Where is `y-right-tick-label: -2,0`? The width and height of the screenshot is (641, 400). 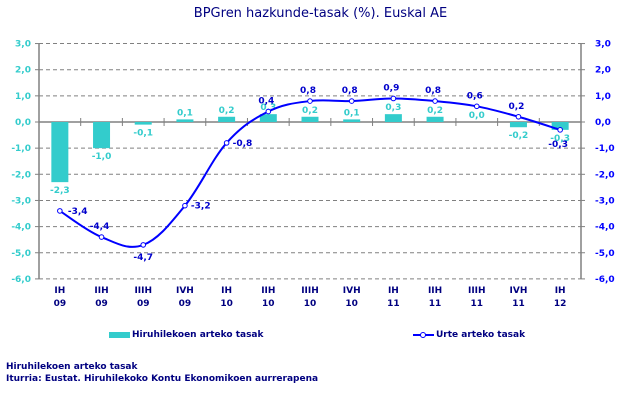
y-right-tick-label: -2,0 is located at coordinates (605, 175).